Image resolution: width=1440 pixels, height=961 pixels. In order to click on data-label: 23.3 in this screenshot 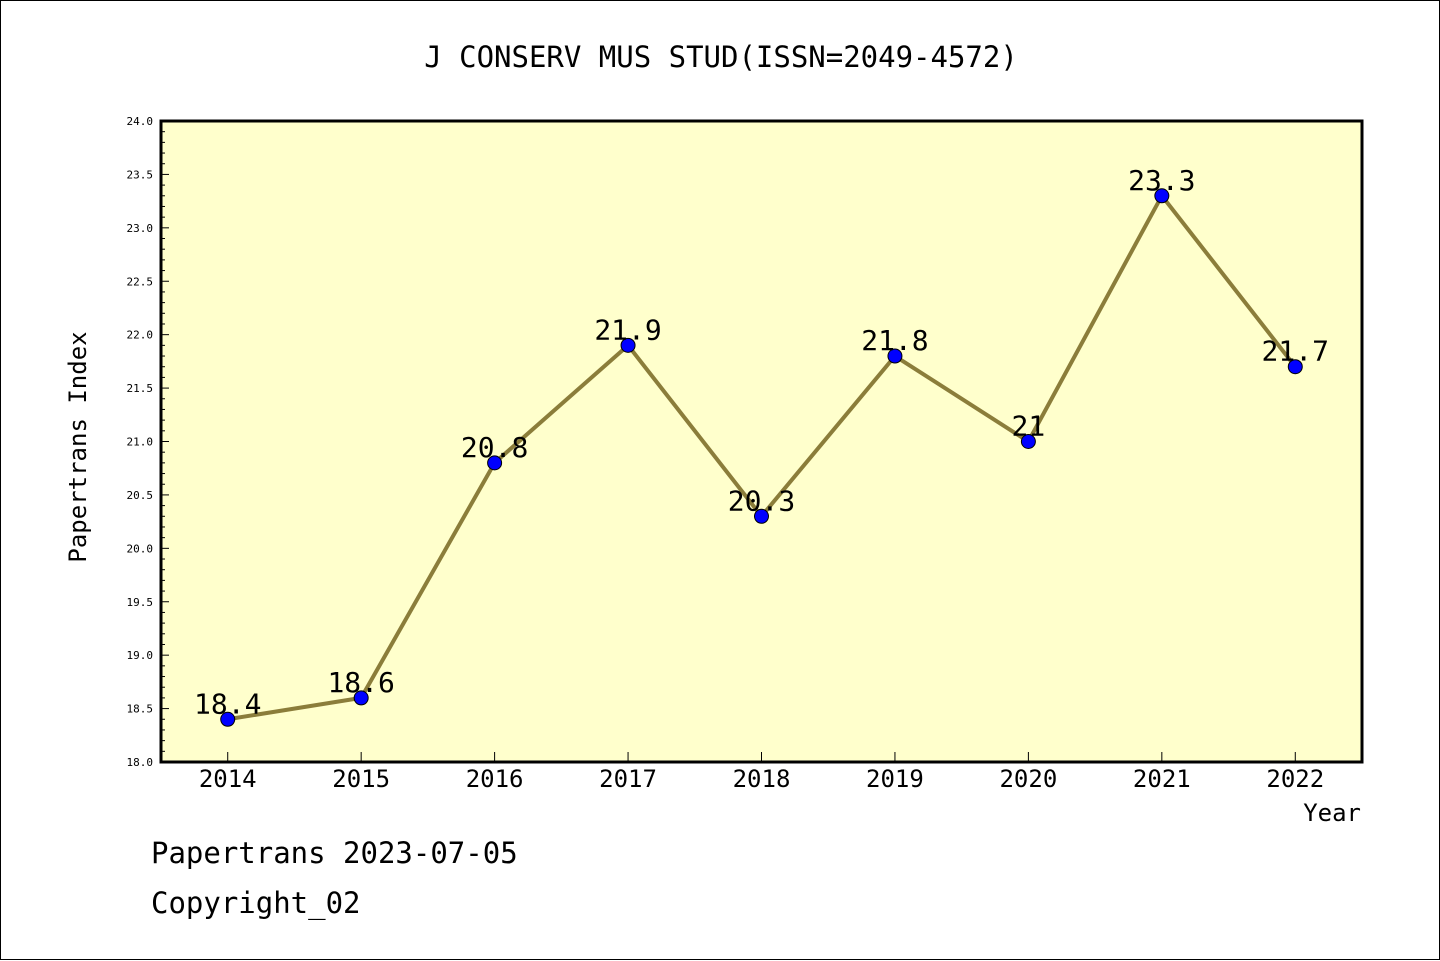, I will do `click(1161, 180)`.